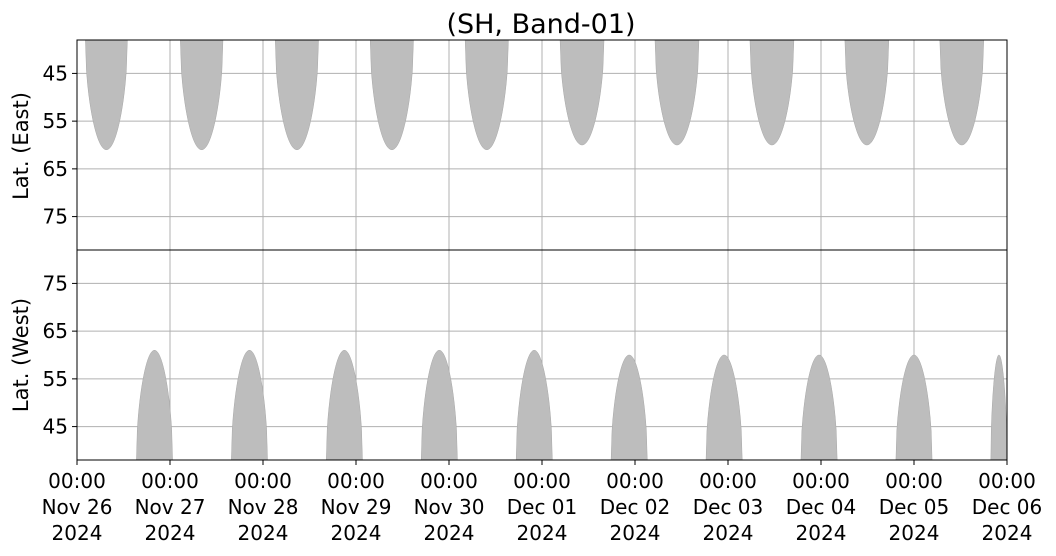 This screenshot has width=1056, height=556. I want to click on west-ytick-label: 65, so click(55, 331).